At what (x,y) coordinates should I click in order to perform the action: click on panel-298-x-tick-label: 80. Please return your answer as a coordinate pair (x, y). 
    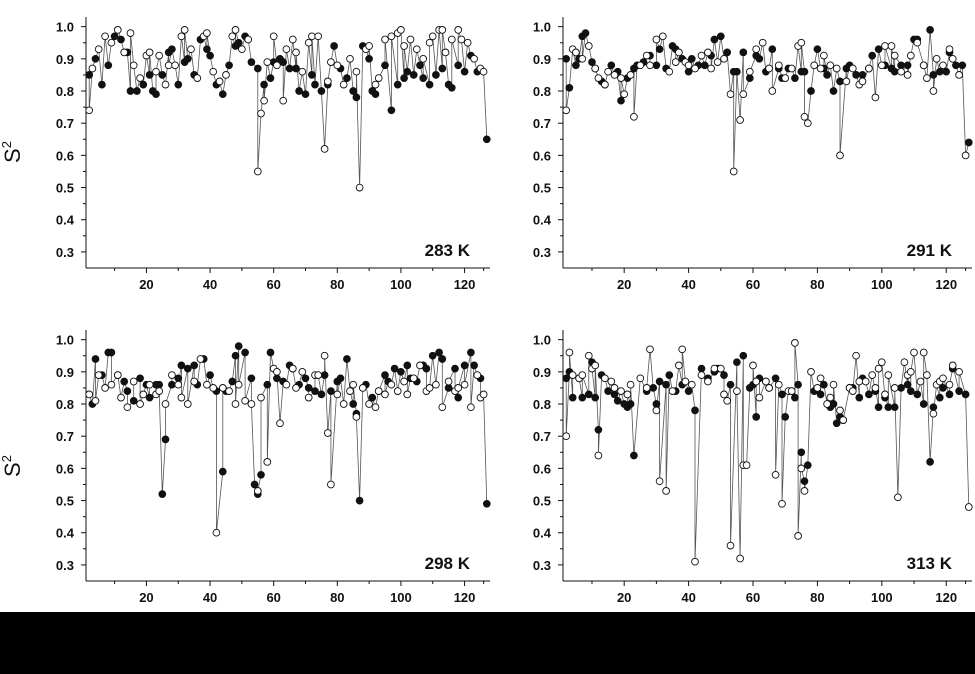
    Looking at the image, I should click on (337, 597).